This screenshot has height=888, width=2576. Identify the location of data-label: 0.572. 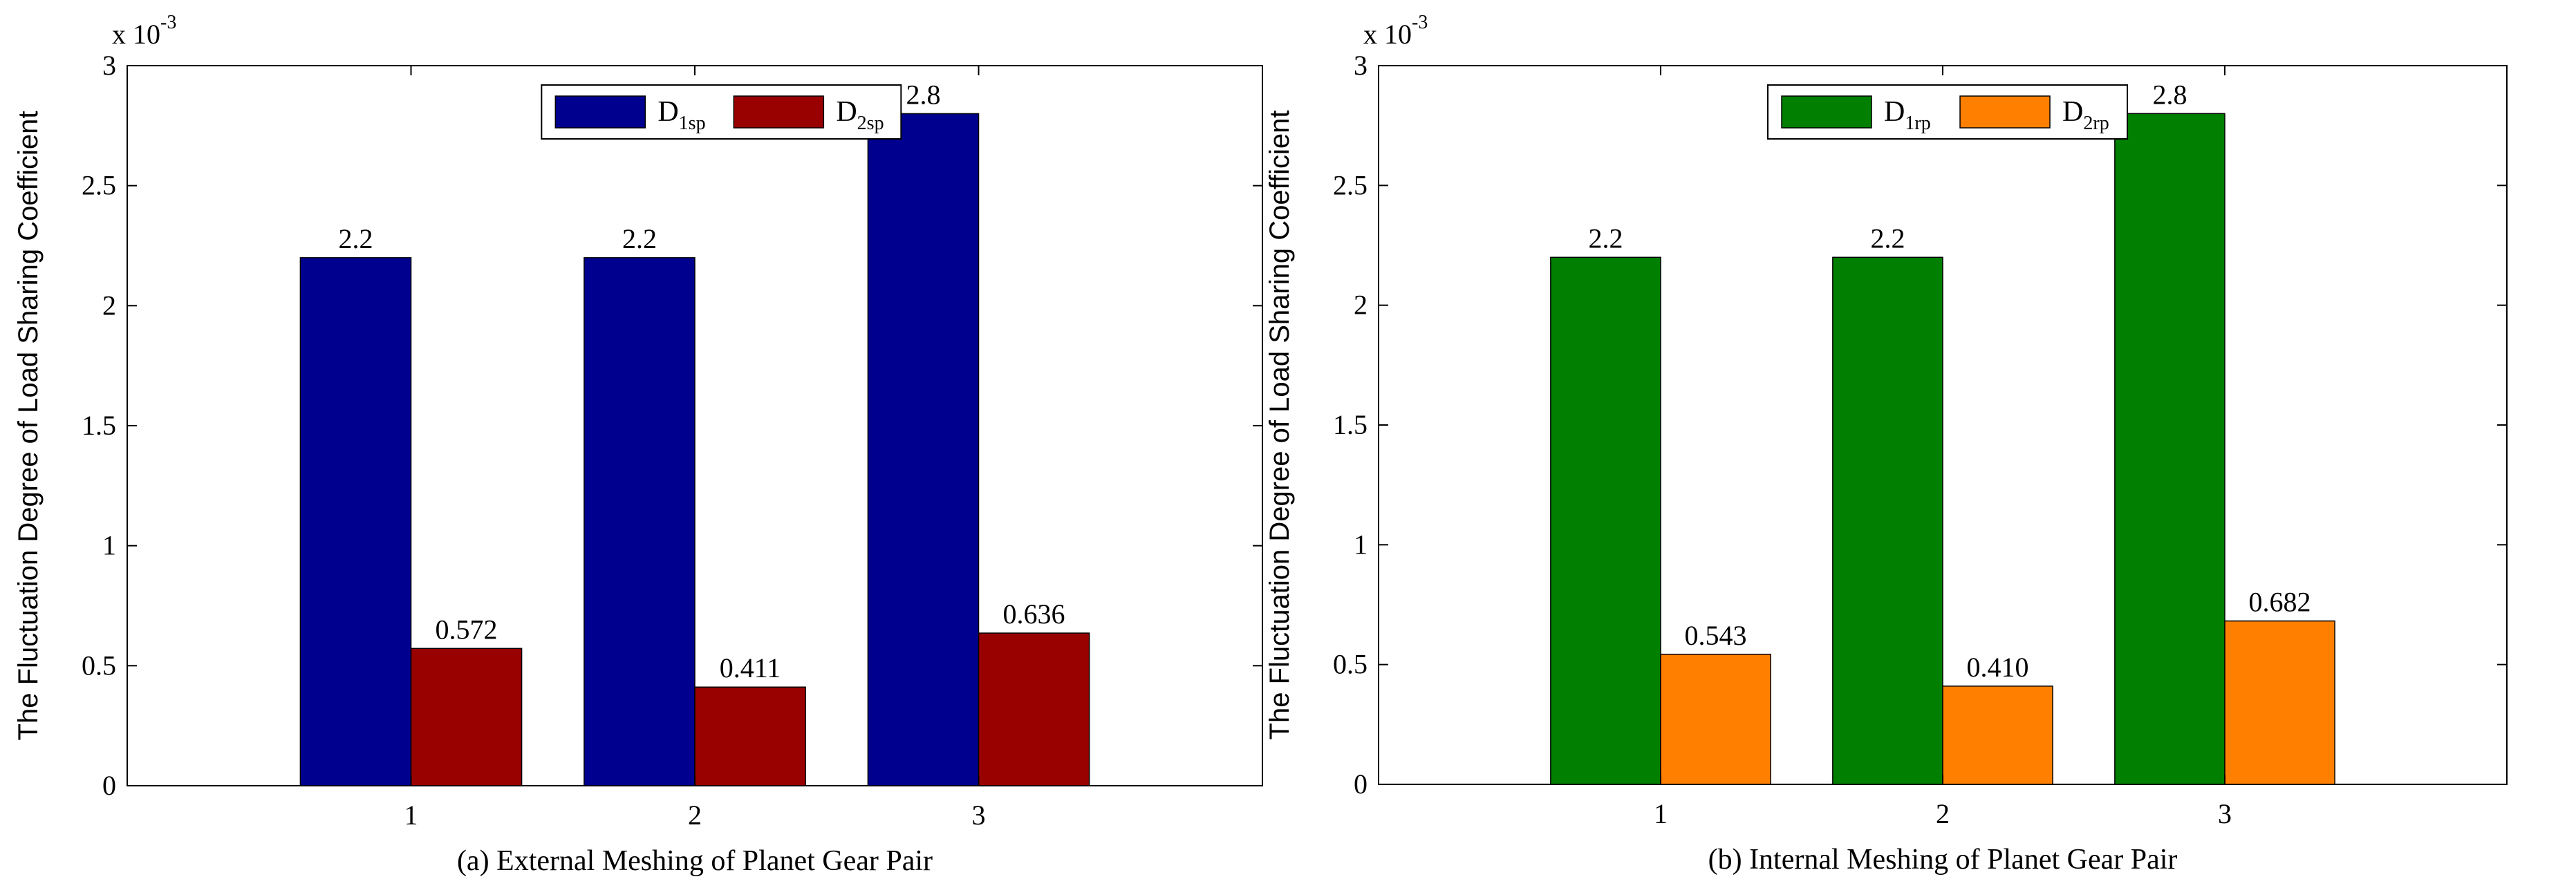
(467, 629).